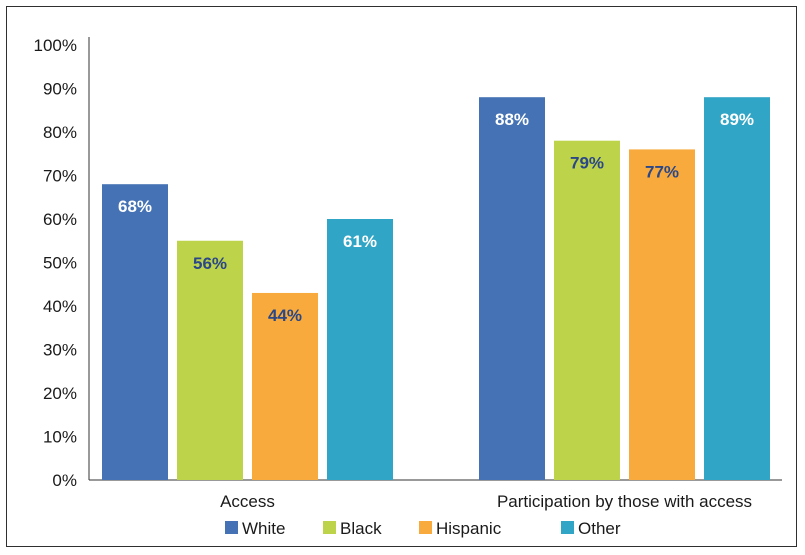  What do you see at coordinates (60, 219) in the screenshot?
I see `y-tick-label: 60%` at bounding box center [60, 219].